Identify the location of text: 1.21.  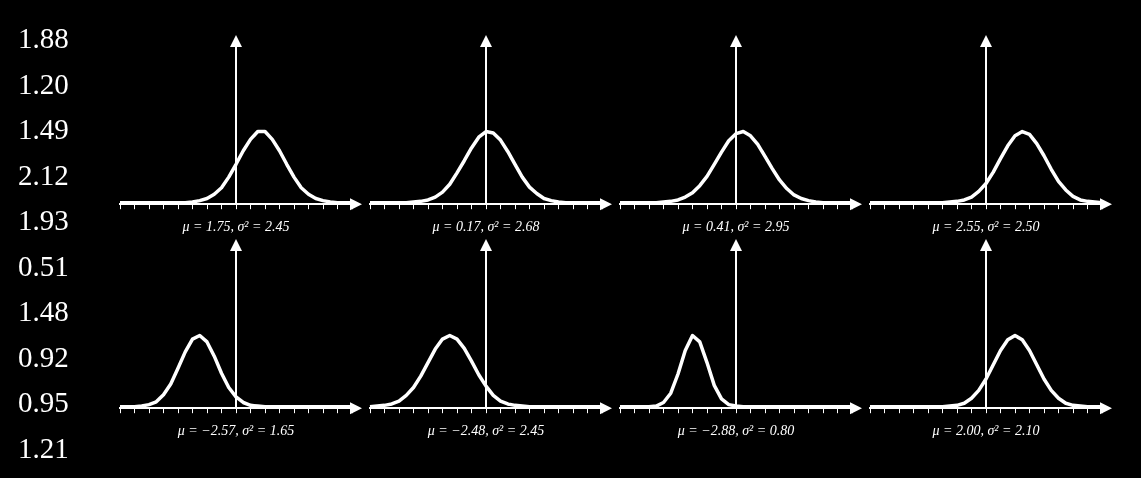
(44, 448).